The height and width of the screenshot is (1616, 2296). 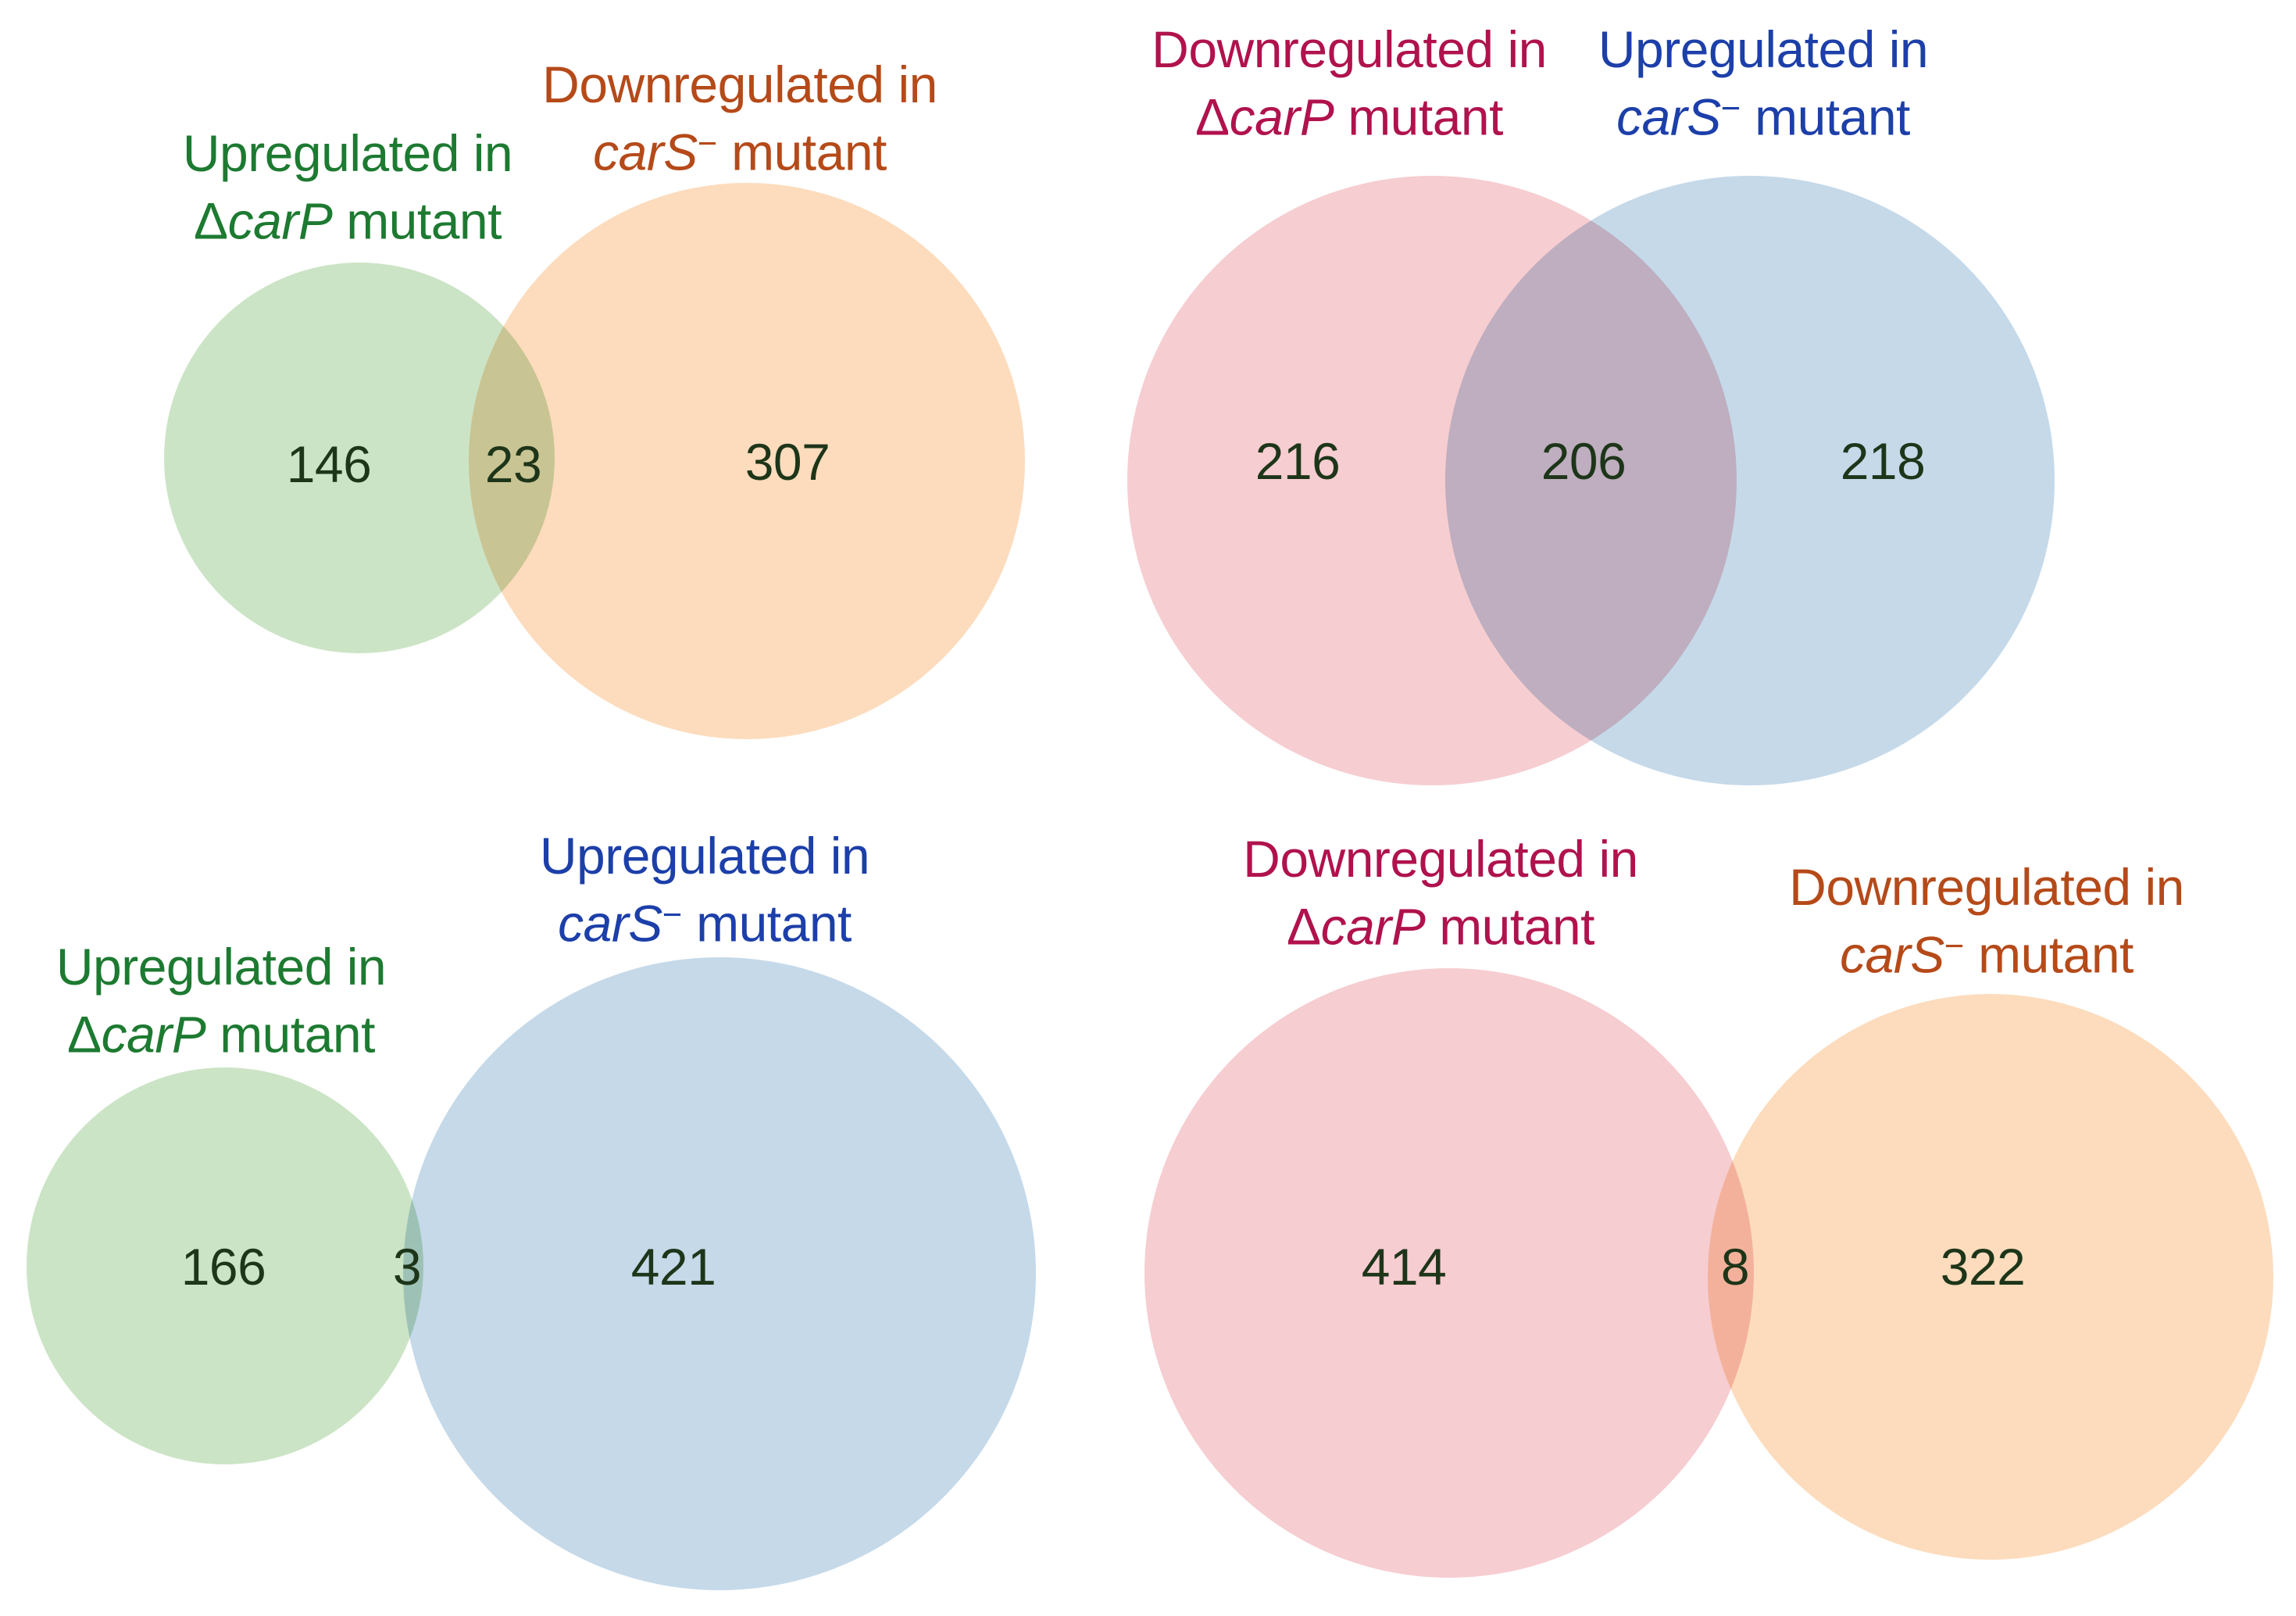 I want to click on venn2-right-circle, so click(x=1750, y=481).